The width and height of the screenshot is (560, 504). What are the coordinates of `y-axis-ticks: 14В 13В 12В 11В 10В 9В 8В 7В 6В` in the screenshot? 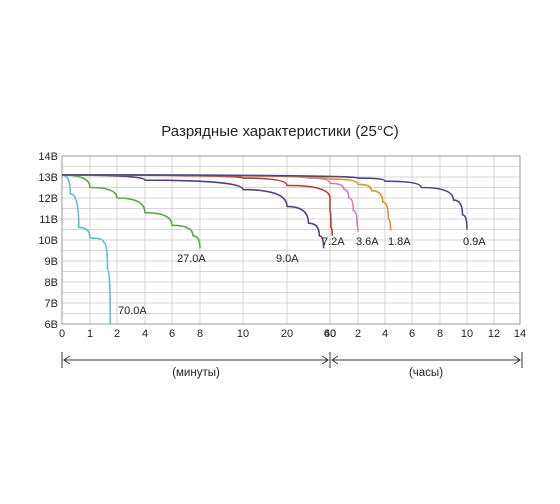 It's located at (48, 241).